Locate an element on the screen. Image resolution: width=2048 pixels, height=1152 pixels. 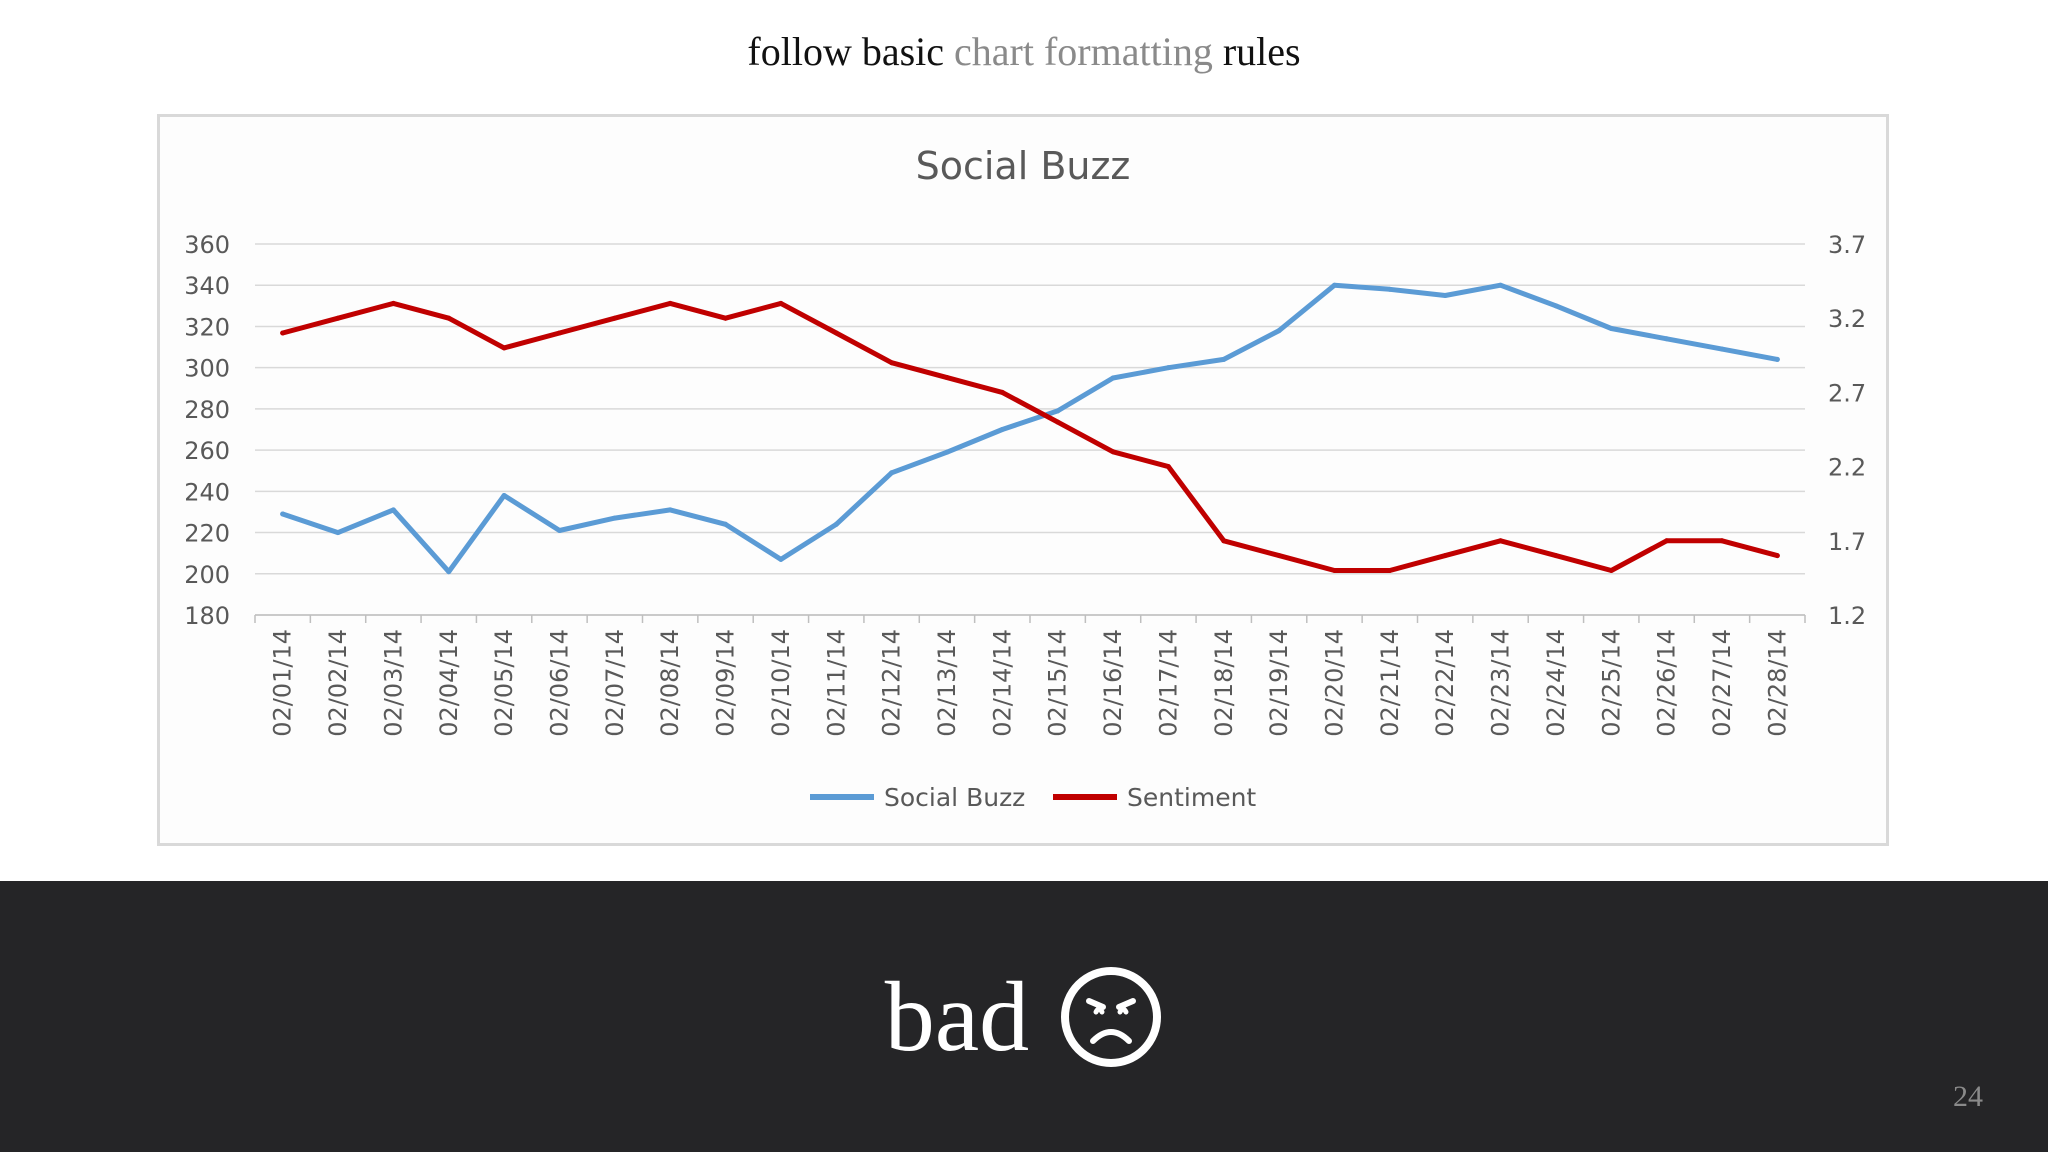
x-tick-label: 02/26/14 is located at coordinates (1667, 683).